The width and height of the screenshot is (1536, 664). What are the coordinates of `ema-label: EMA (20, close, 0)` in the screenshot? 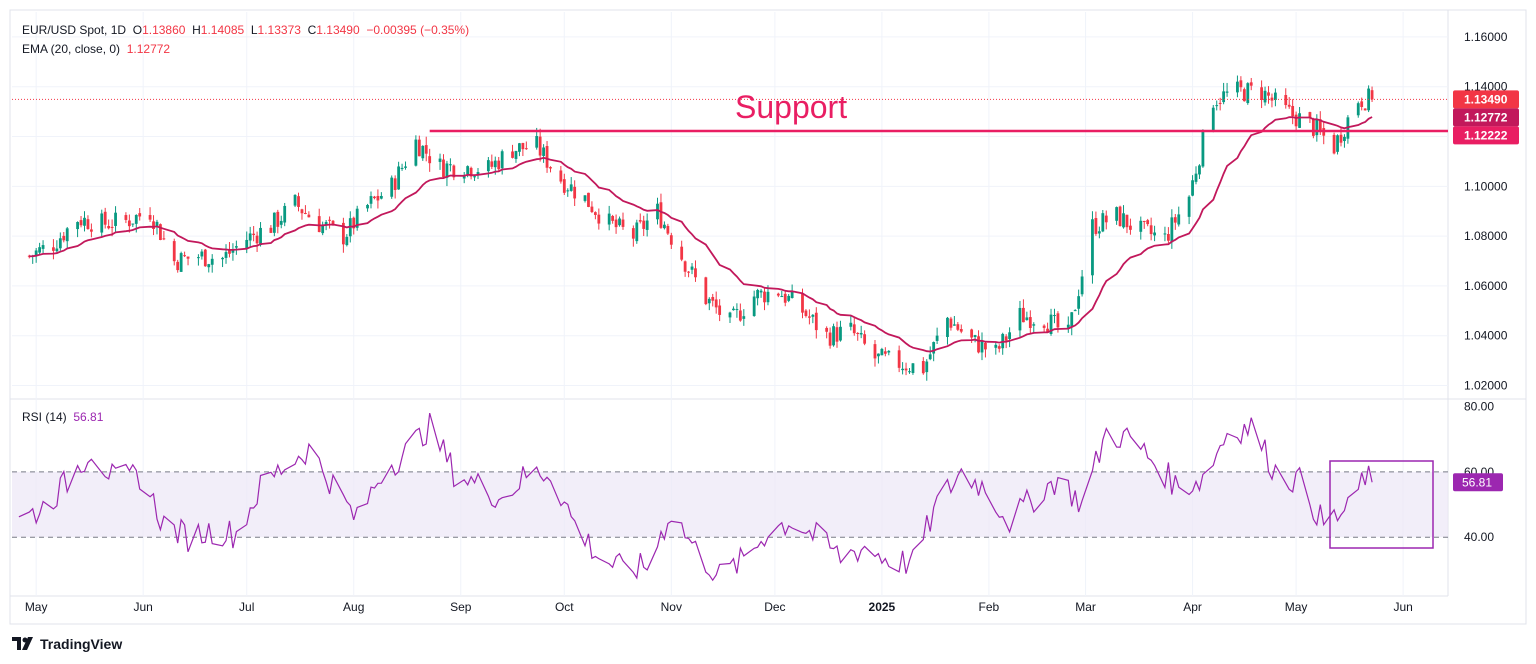 It's located at (71, 49).